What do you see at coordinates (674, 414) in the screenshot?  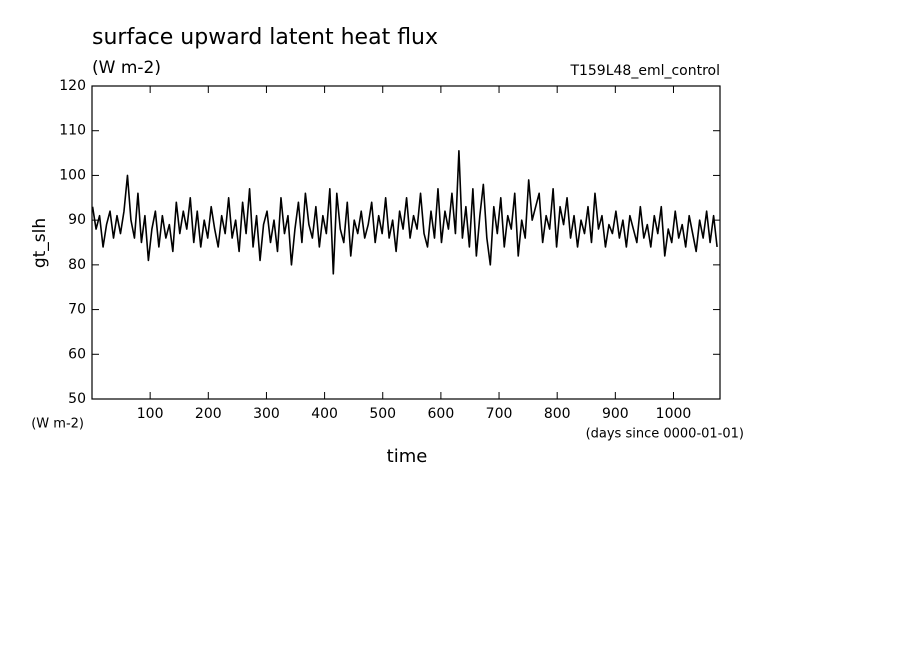 I see `x-tick-label: 1000` at bounding box center [674, 414].